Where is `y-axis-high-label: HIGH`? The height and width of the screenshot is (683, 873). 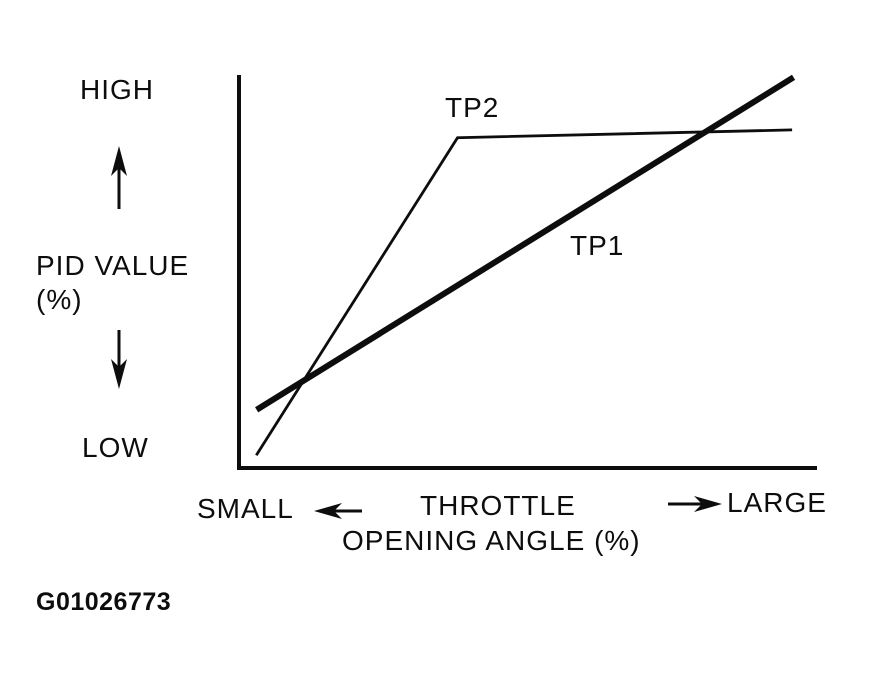 y-axis-high-label: HIGH is located at coordinates (117, 89).